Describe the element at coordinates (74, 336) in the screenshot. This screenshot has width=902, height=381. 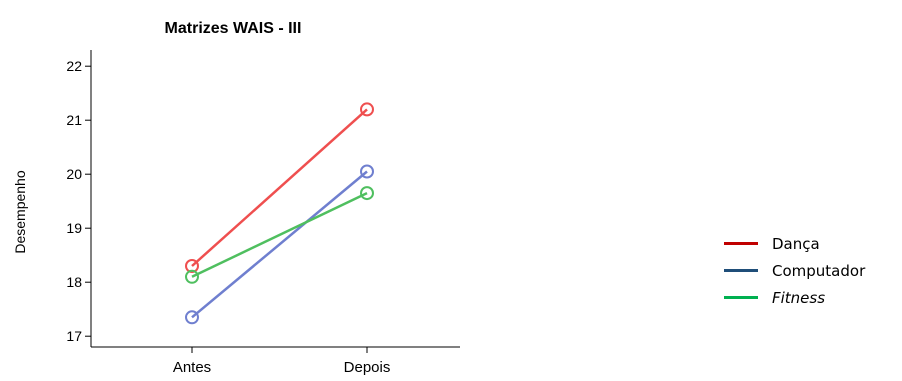
I see `y-tick-label: 17` at that location.